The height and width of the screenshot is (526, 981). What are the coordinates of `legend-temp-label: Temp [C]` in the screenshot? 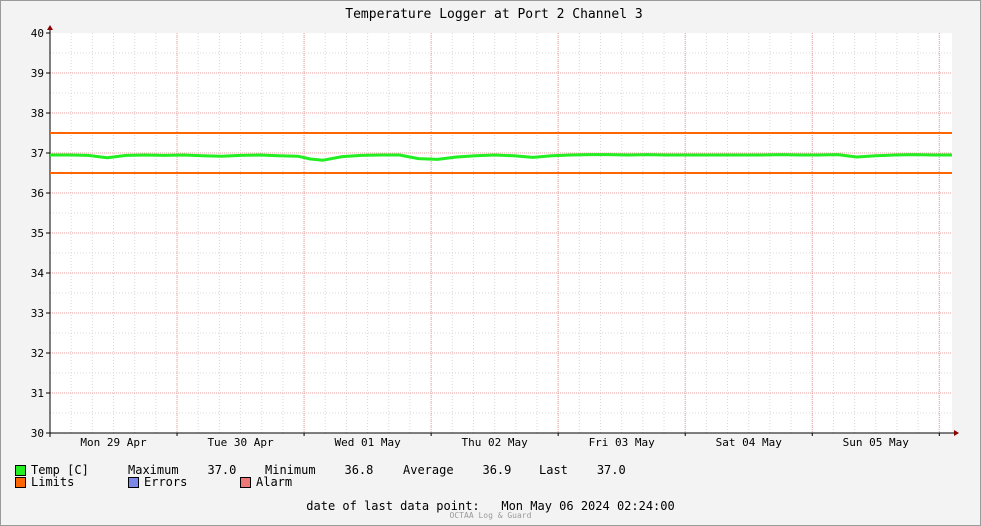 It's located at (60, 470).